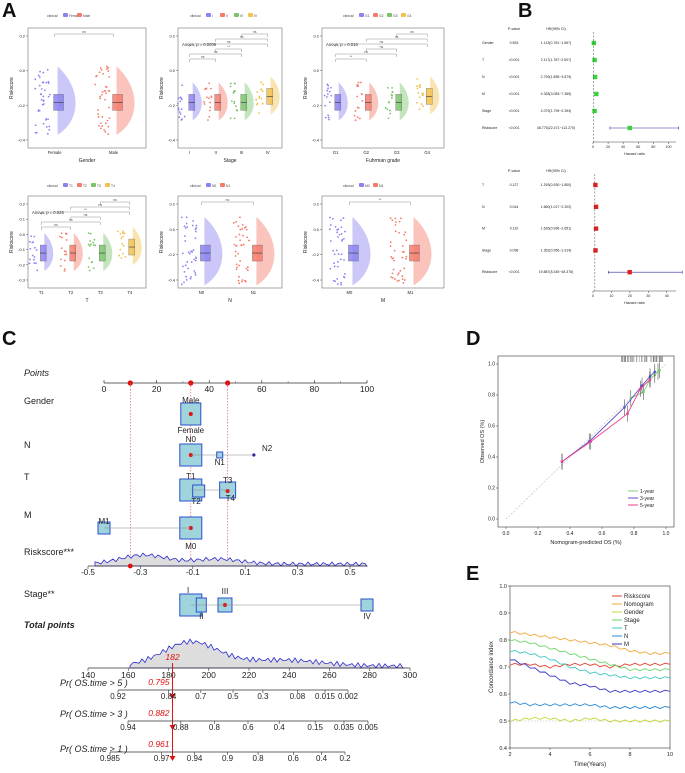 Image resolution: width=685 pixels, height=773 pixels. I want to click on y-axis-label: Riskscore, so click(12, 242).